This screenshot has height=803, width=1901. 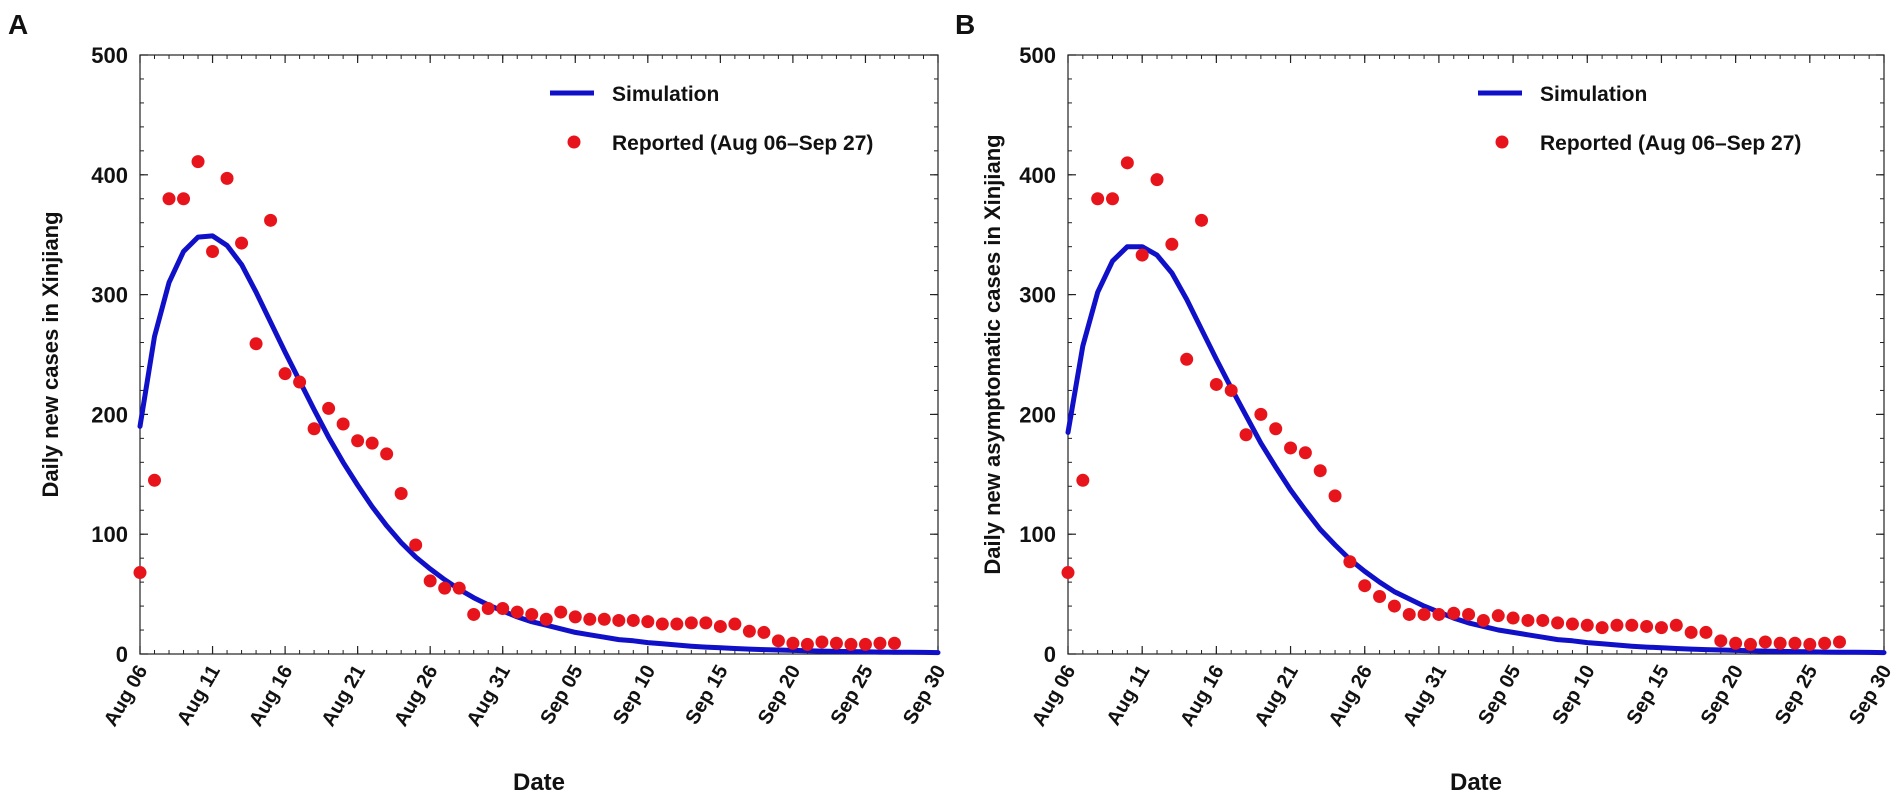 What do you see at coordinates (122, 654) in the screenshot?
I see `y-tick-label: 0` at bounding box center [122, 654].